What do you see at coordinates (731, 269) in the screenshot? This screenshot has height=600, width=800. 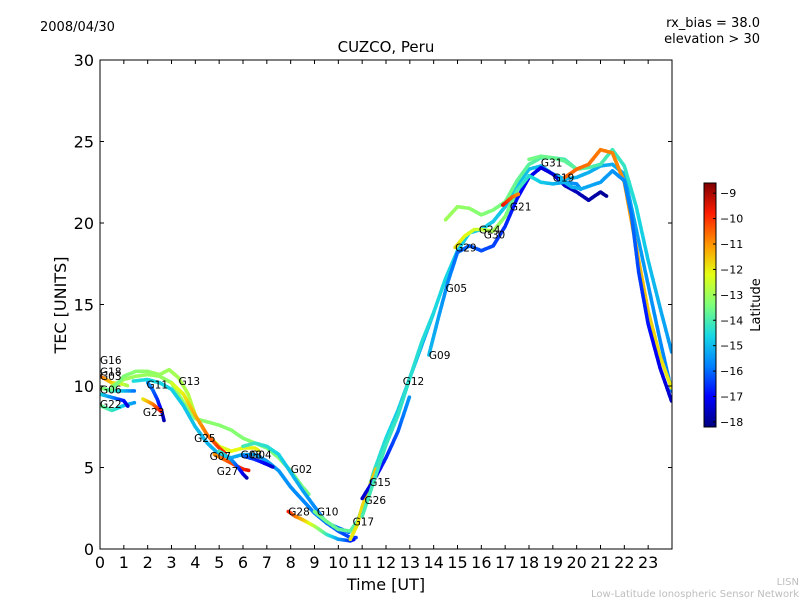 I see `colorbar-tick-label: −12` at bounding box center [731, 269].